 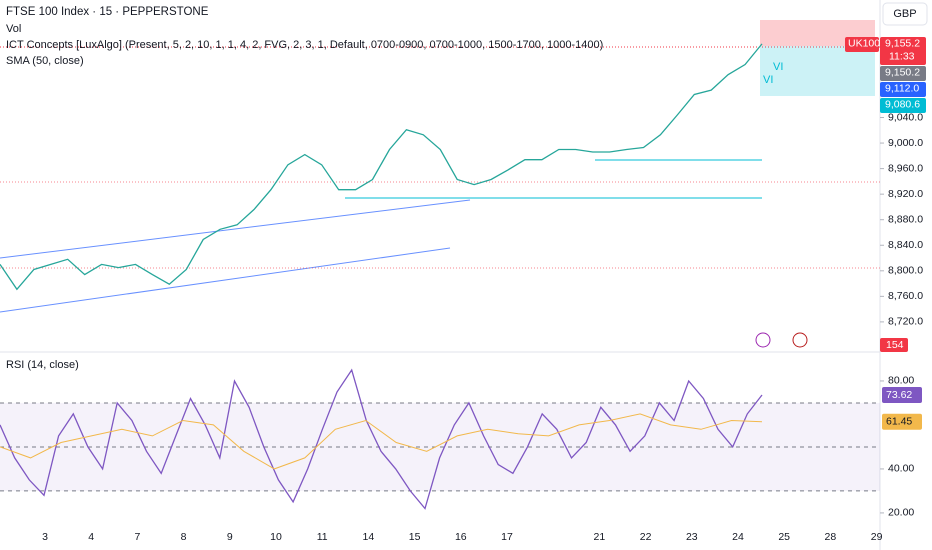 What do you see at coordinates (817, 71) in the screenshot?
I see `reward-box` at bounding box center [817, 71].